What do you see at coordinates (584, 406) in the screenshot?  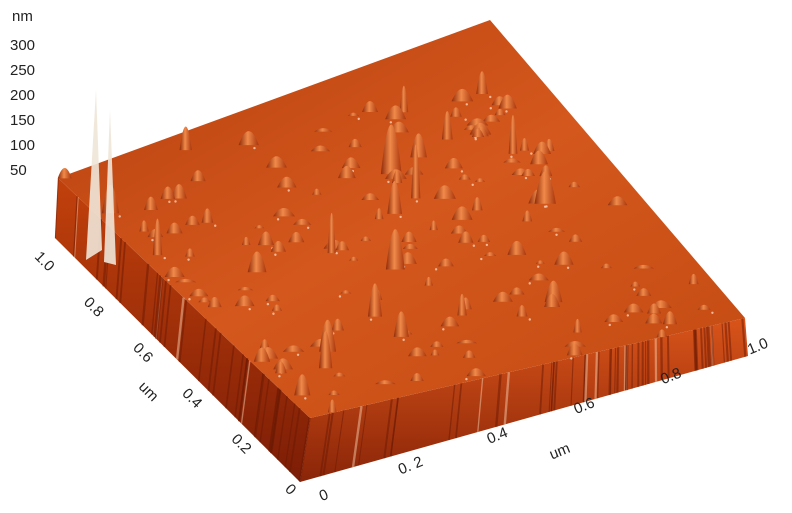 I see `x-tick-label: 0.6` at bounding box center [584, 406].